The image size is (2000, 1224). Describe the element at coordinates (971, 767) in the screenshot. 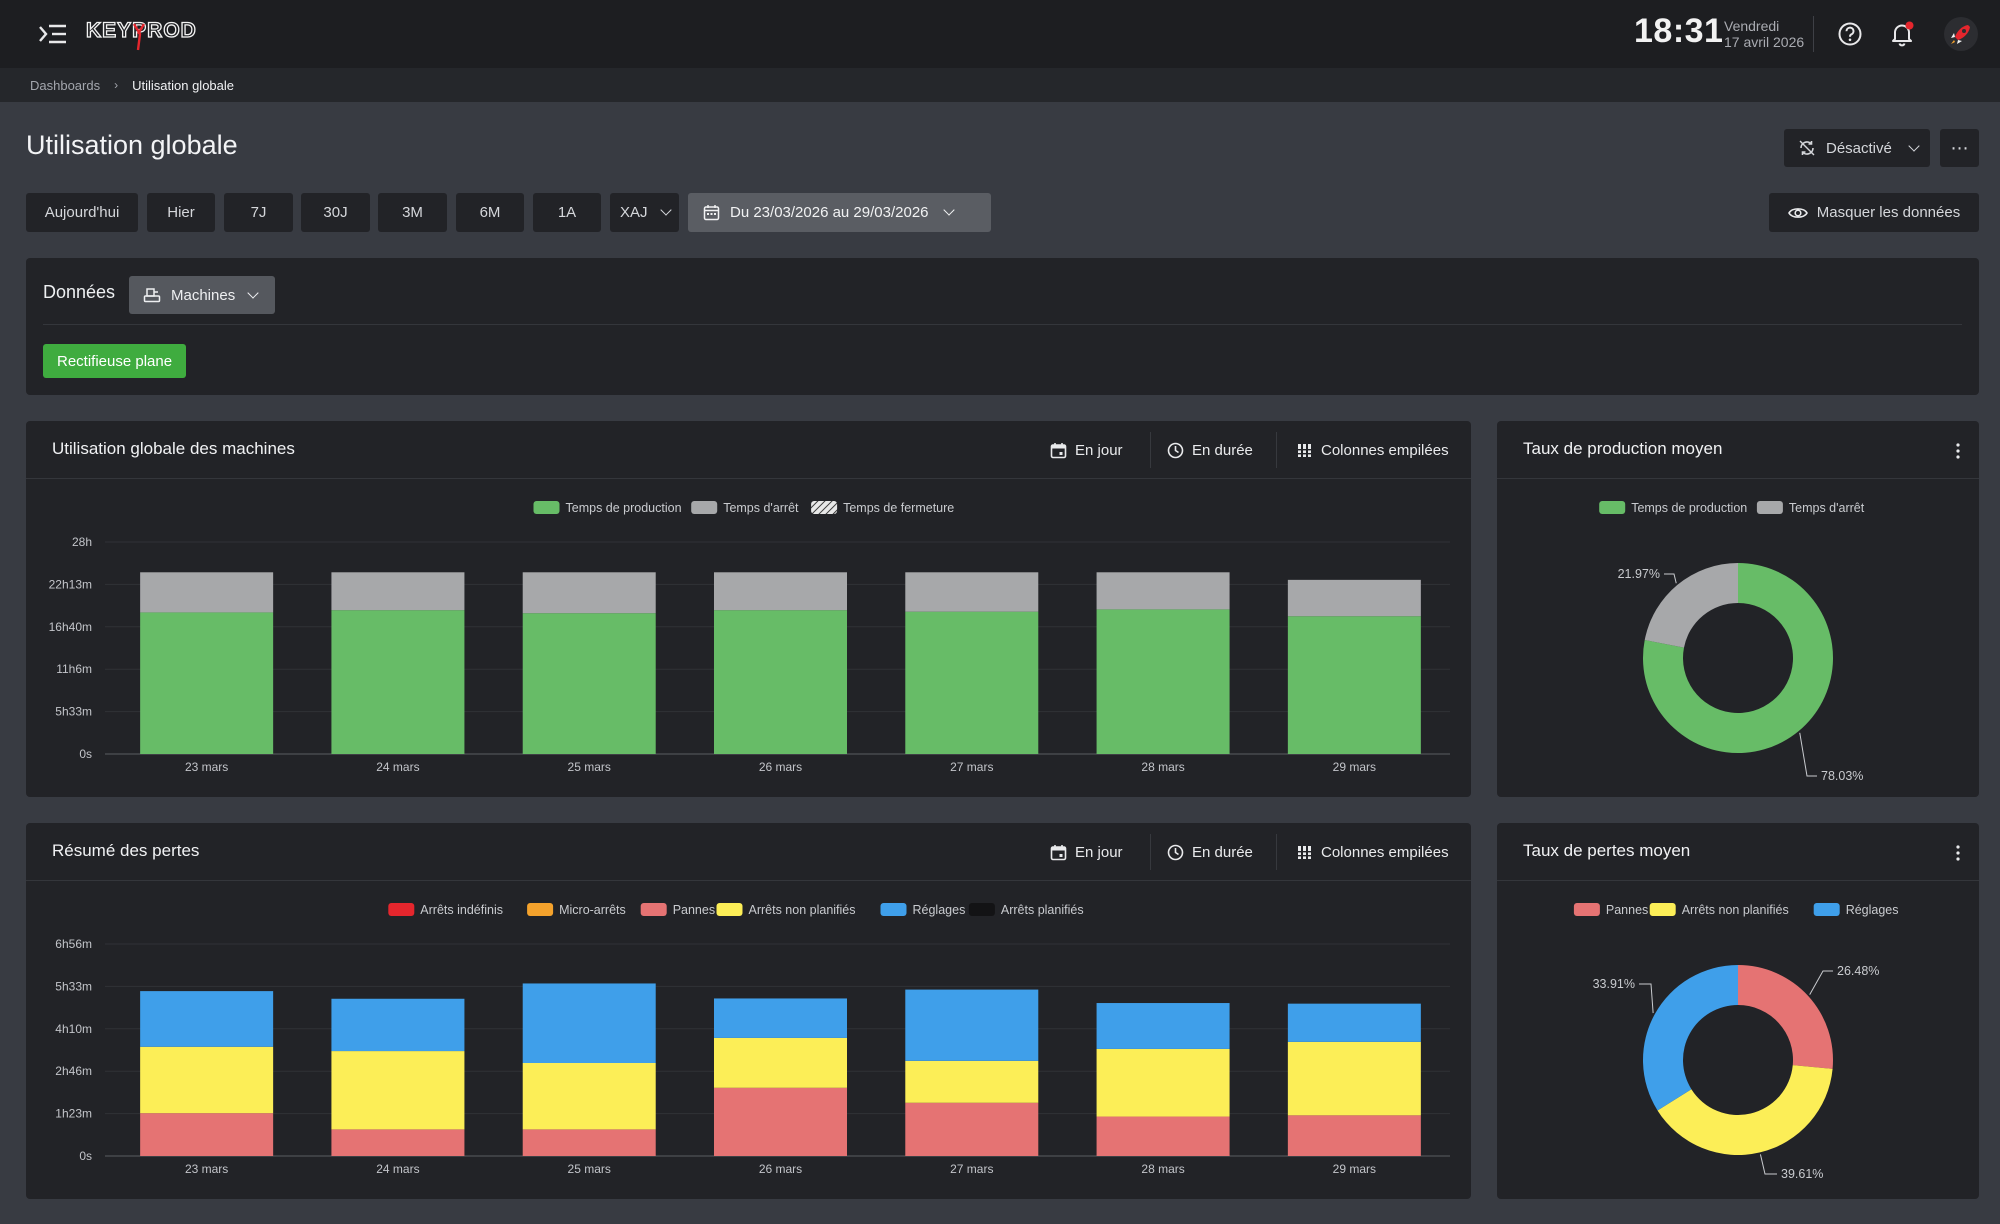

I see `x-tick-label: 27 mars` at that location.